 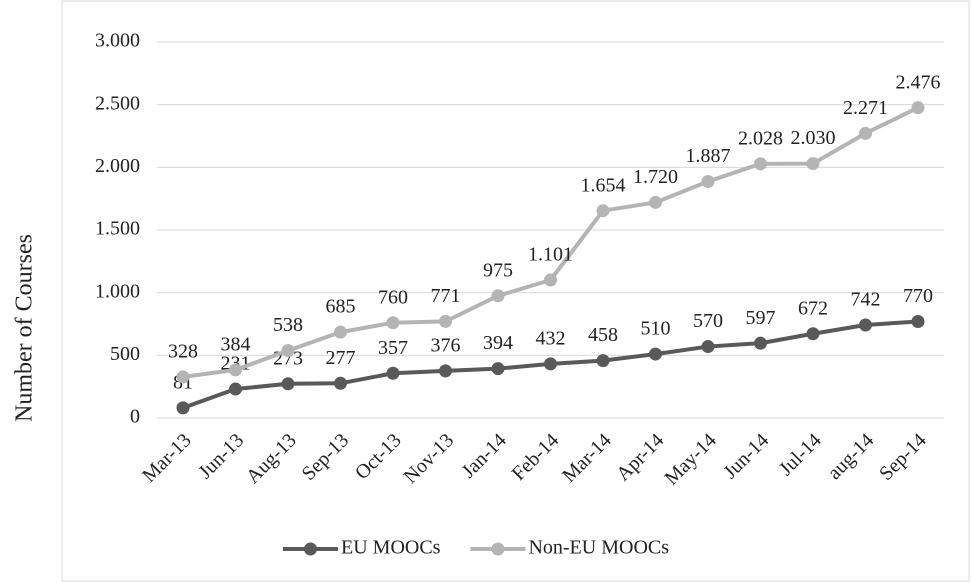 What do you see at coordinates (125, 354) in the screenshot?
I see `y-tick-label: 500` at bounding box center [125, 354].